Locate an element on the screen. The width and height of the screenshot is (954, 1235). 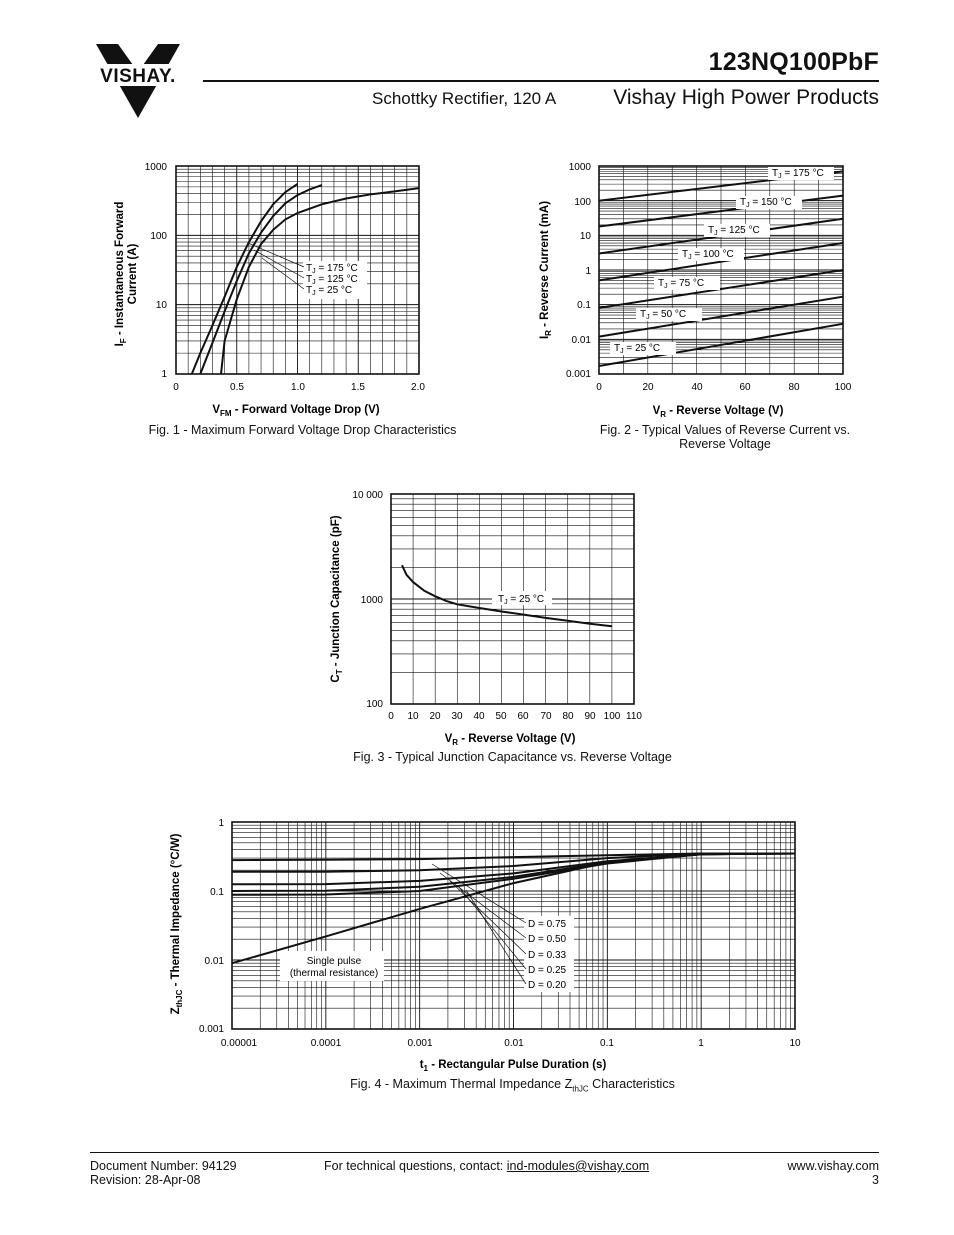
fig3-xtick: 80 is located at coordinates (568, 716).